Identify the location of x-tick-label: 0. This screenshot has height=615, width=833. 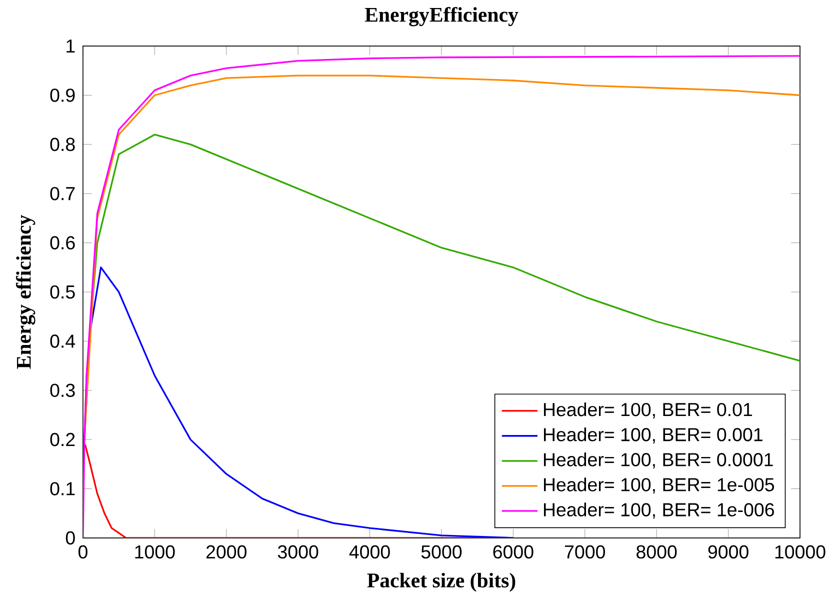
(83, 552).